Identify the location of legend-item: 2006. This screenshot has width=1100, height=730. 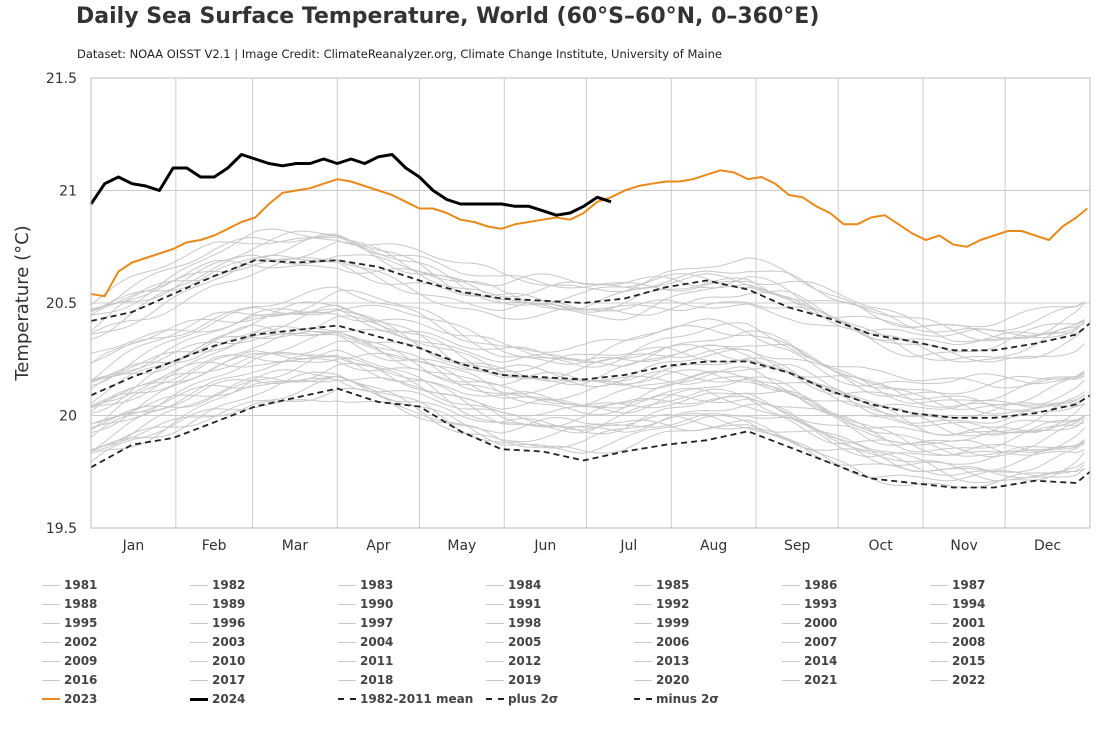
(661, 642).